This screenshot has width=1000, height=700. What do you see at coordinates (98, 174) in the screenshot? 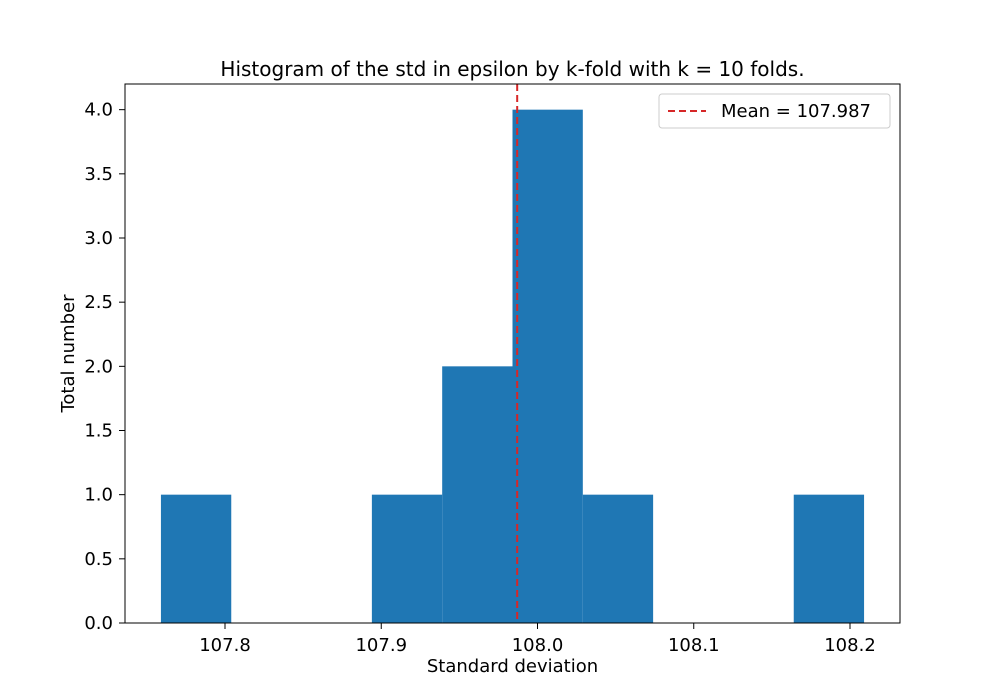
I see `y-tick-label: 3.5` at bounding box center [98, 174].